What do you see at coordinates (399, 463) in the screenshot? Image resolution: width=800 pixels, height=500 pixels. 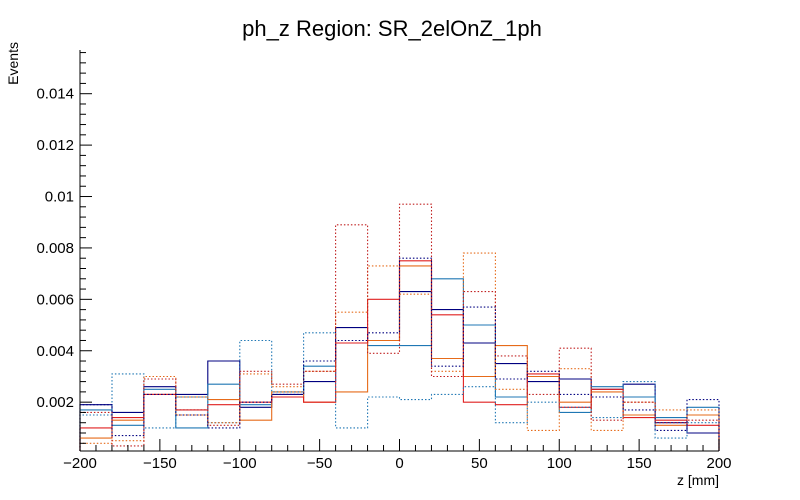 I see `x-tick-label: 0` at bounding box center [399, 463].